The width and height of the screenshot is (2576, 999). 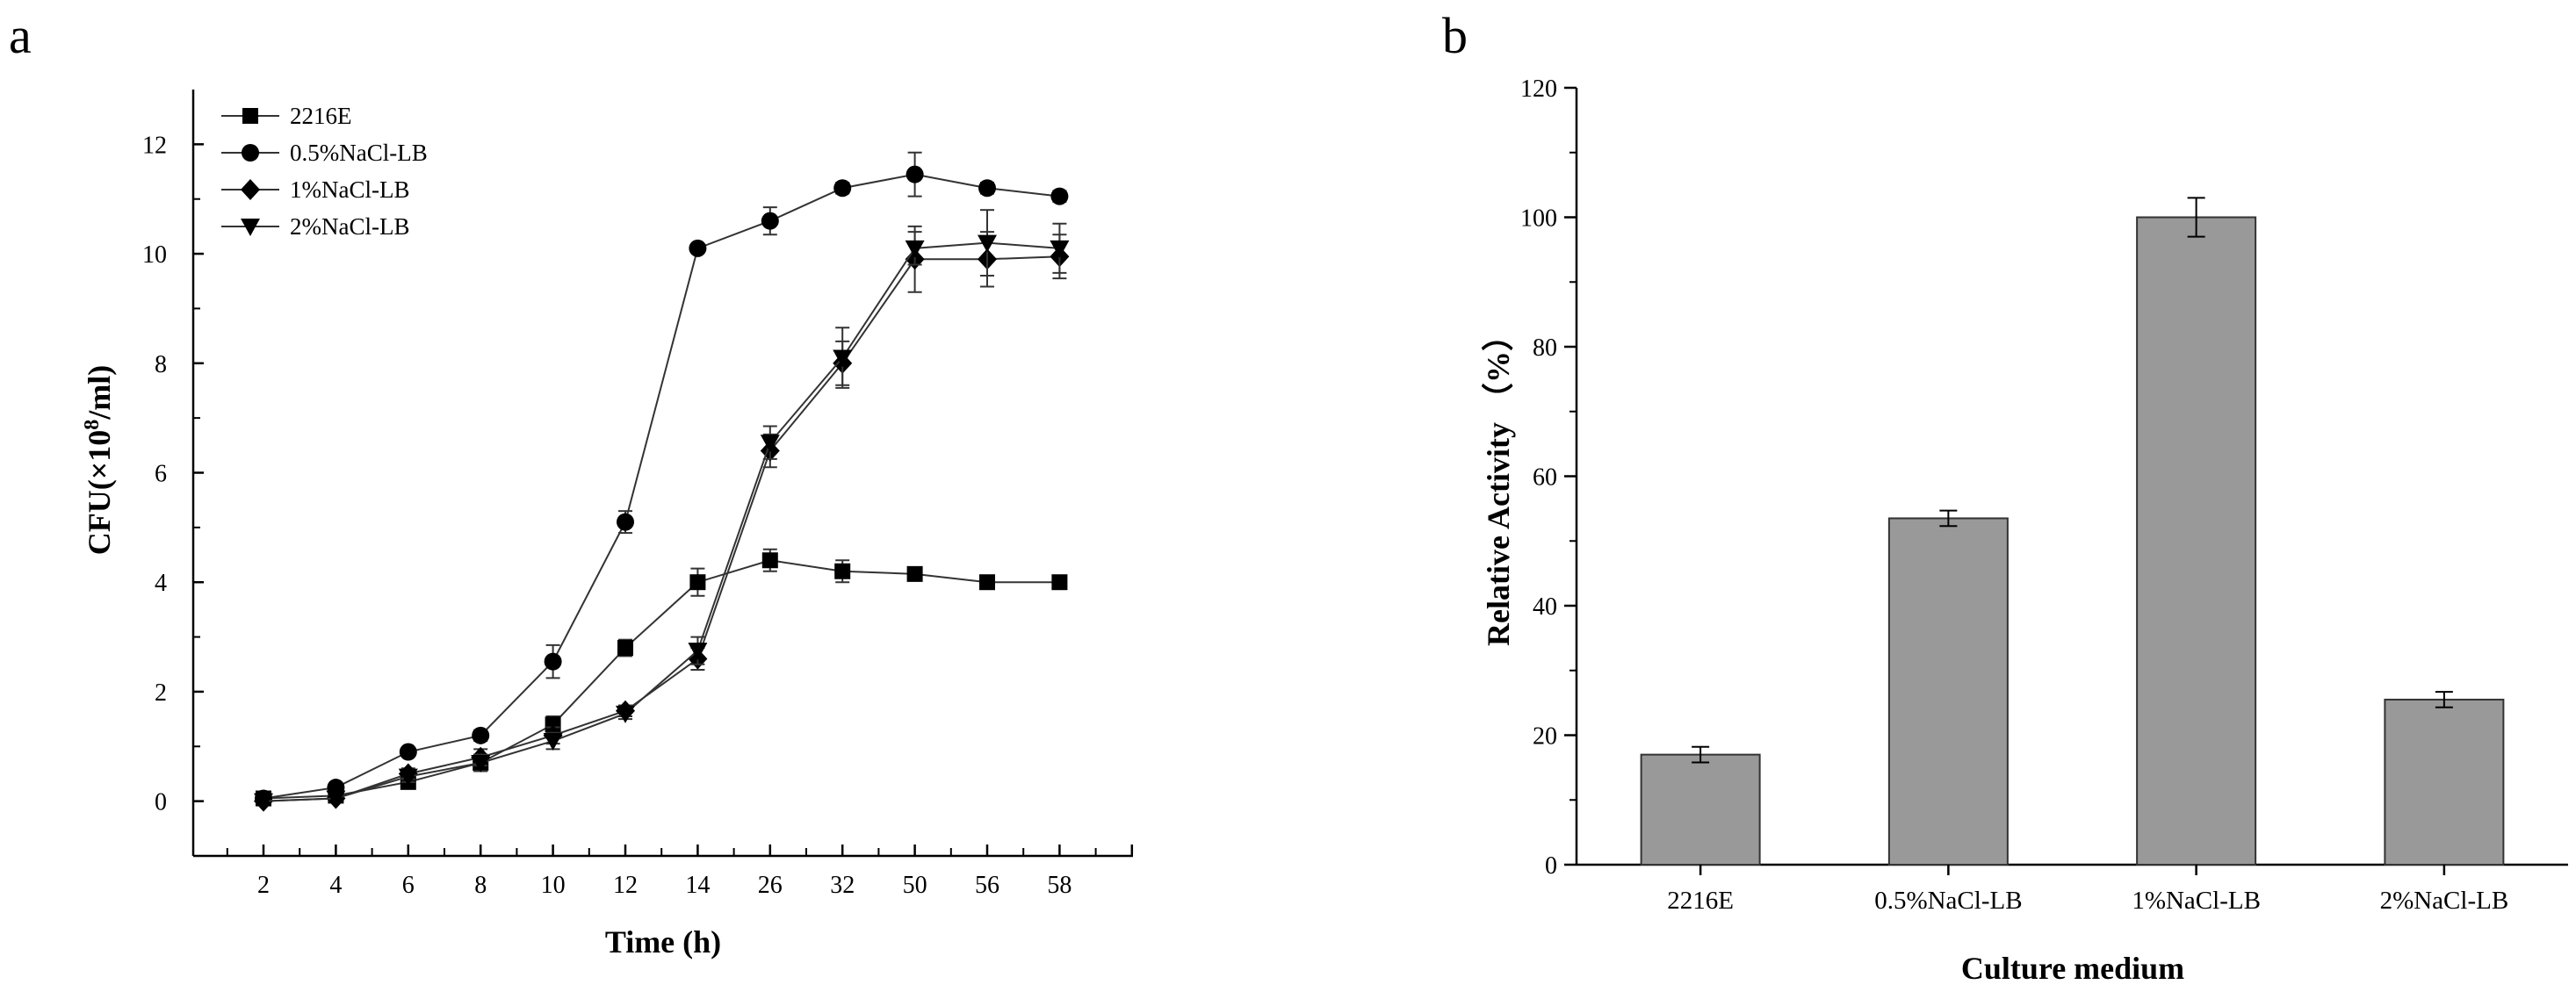 I want to click on x-tick-label: 10, so click(x=553, y=886).